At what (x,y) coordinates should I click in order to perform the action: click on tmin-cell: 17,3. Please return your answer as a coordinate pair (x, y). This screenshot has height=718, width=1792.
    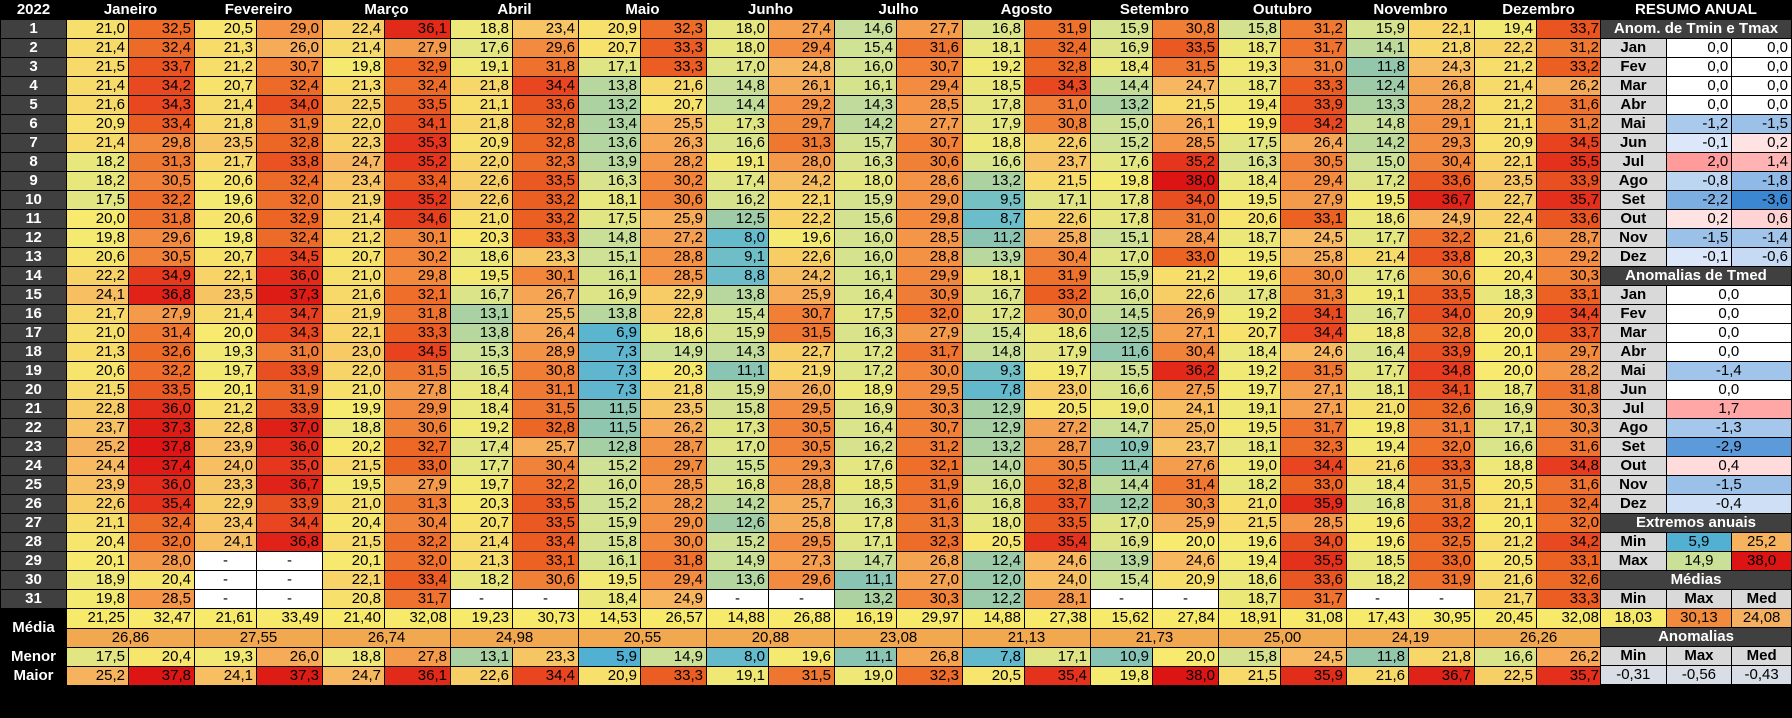
    Looking at the image, I should click on (737, 428).